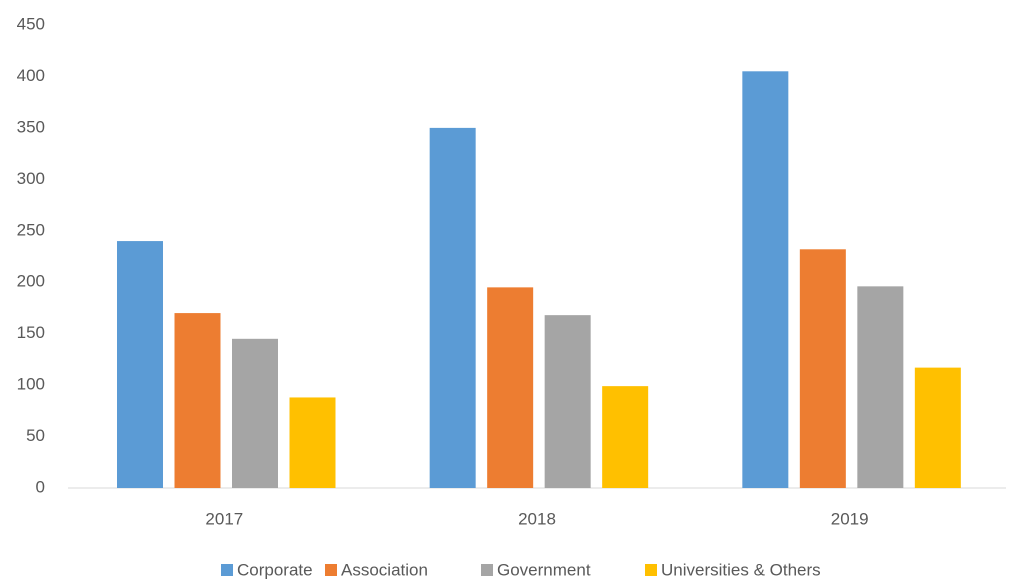 The image size is (1009, 581). I want to click on legend-label: Corporate, so click(275, 569).